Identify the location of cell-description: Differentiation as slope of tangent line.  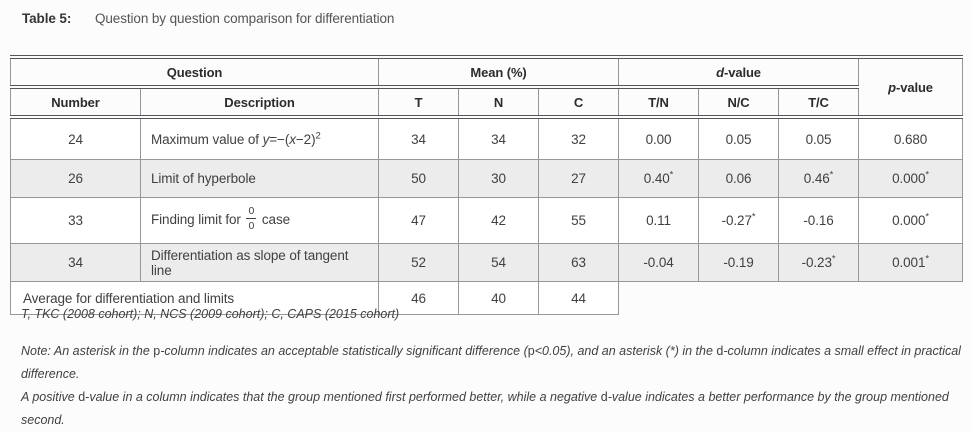
(259, 262).